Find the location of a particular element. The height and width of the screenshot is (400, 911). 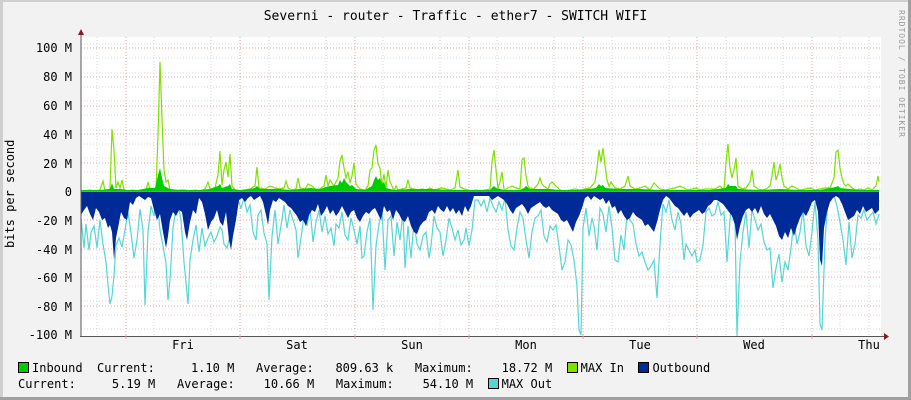

legend-max-out-label: MAX Out is located at coordinates (527, 384).